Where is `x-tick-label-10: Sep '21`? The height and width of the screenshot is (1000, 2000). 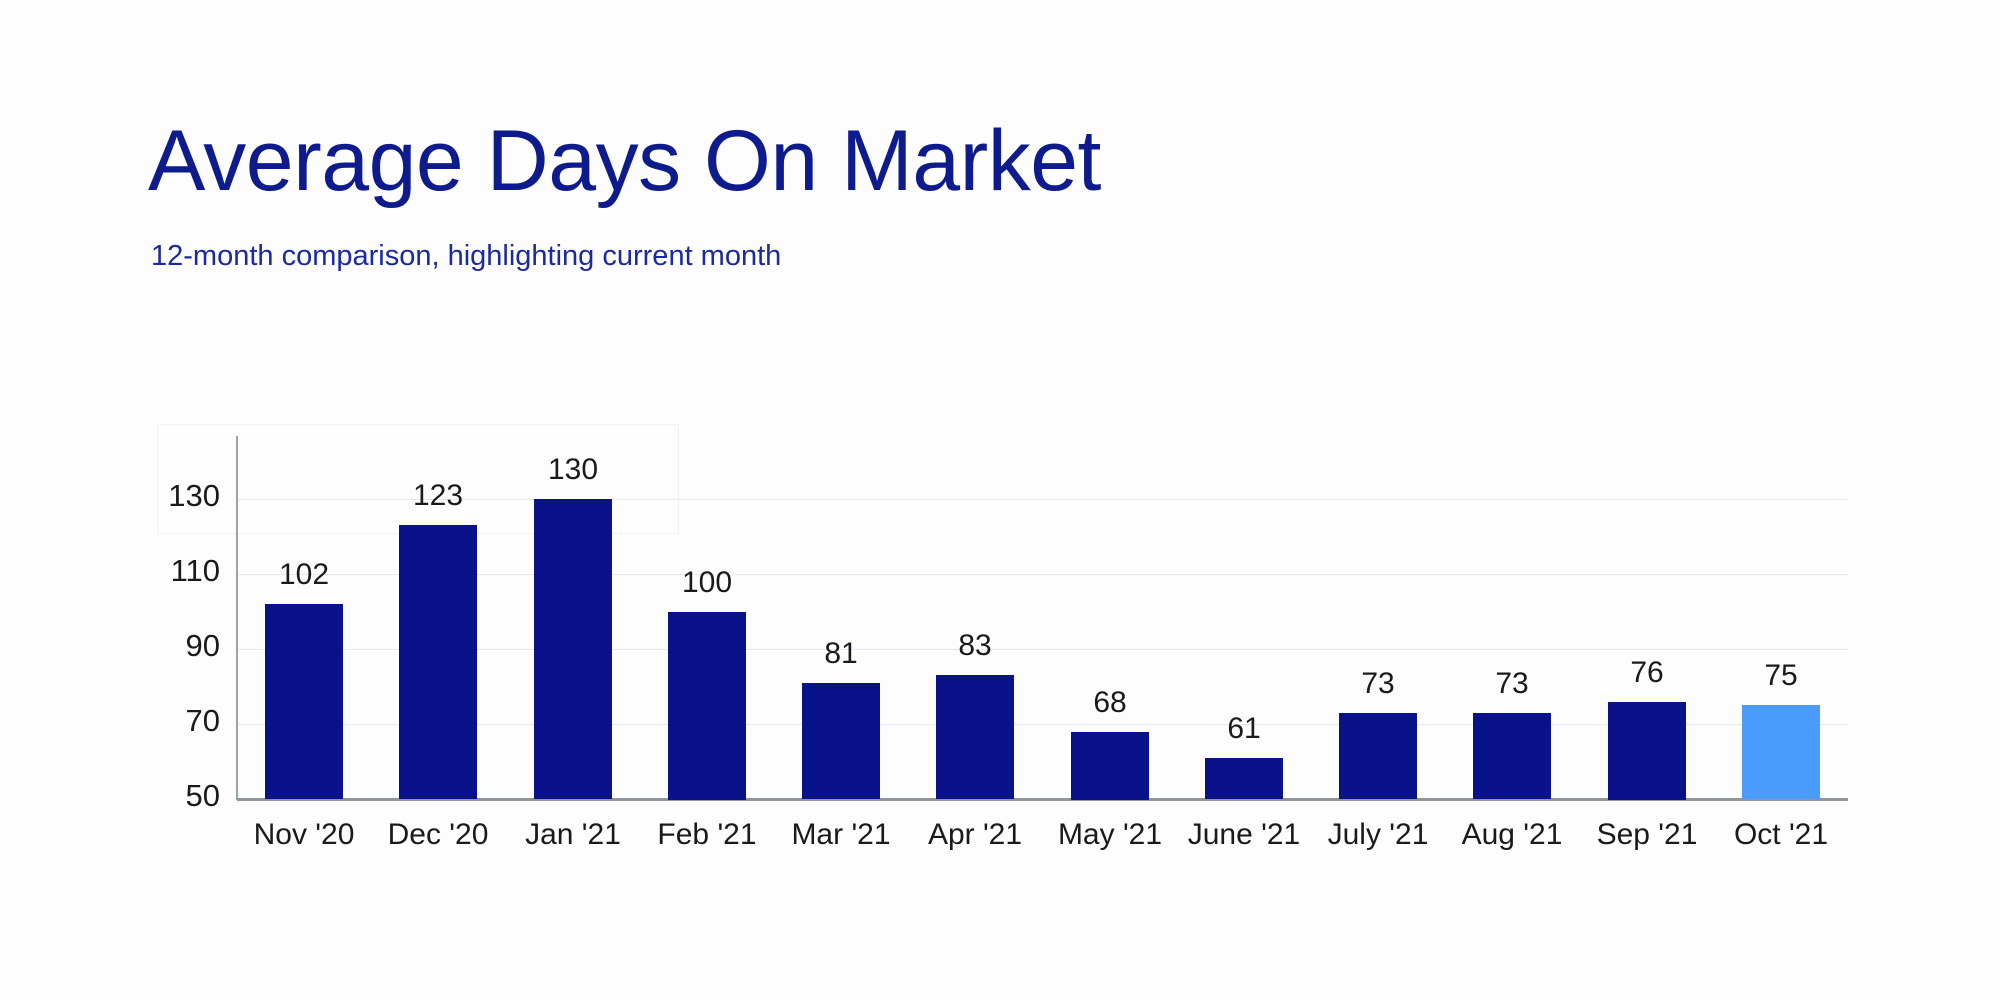 x-tick-label-10: Sep '21 is located at coordinates (1647, 834).